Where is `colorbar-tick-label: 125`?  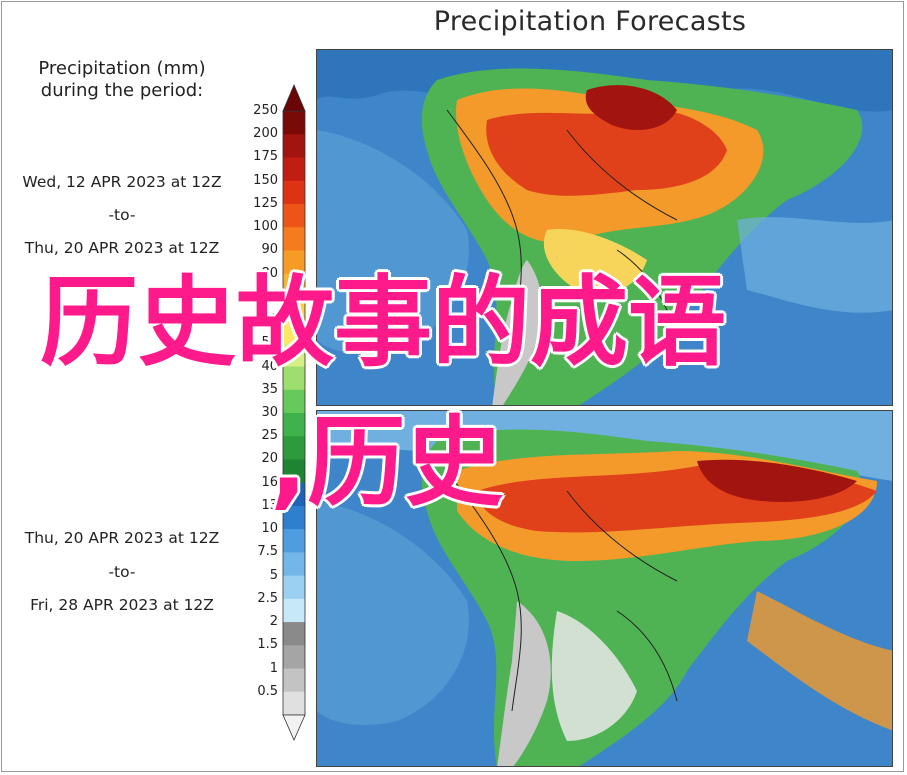
colorbar-tick-label: 125 is located at coordinates (265, 203).